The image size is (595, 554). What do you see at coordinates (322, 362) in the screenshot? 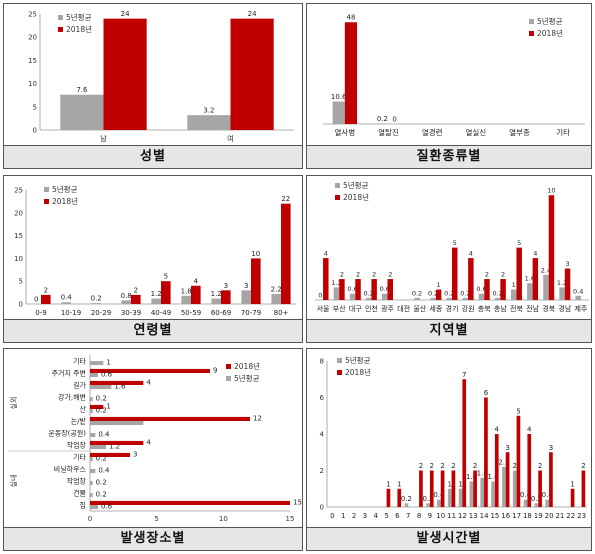
I see `y-tick-label: 8` at bounding box center [322, 362].